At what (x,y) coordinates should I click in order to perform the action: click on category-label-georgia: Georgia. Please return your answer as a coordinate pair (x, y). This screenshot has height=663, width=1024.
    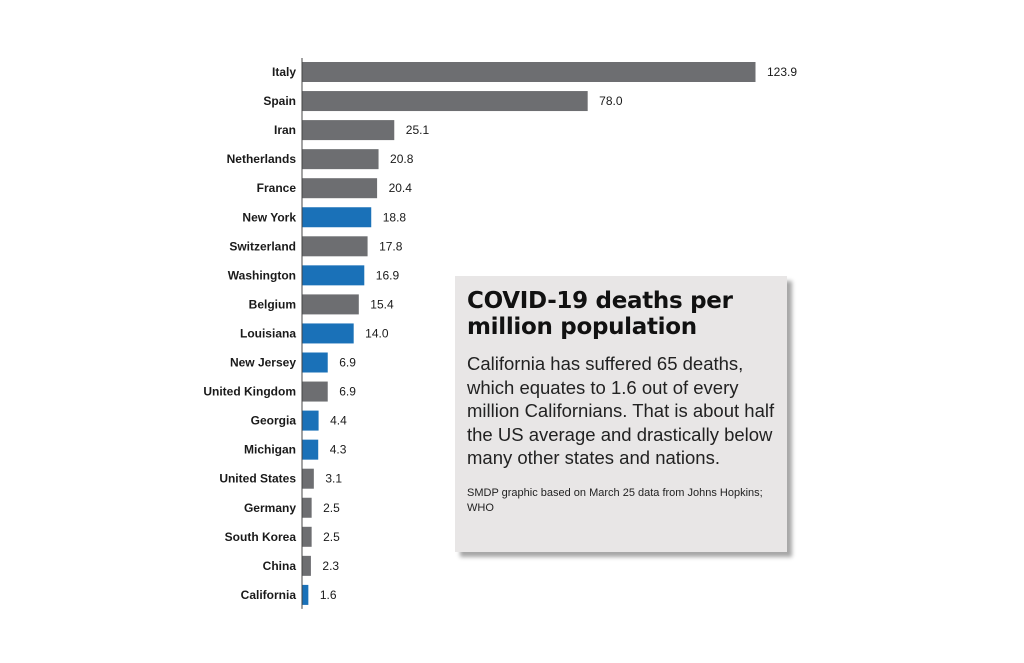
    Looking at the image, I should click on (274, 421).